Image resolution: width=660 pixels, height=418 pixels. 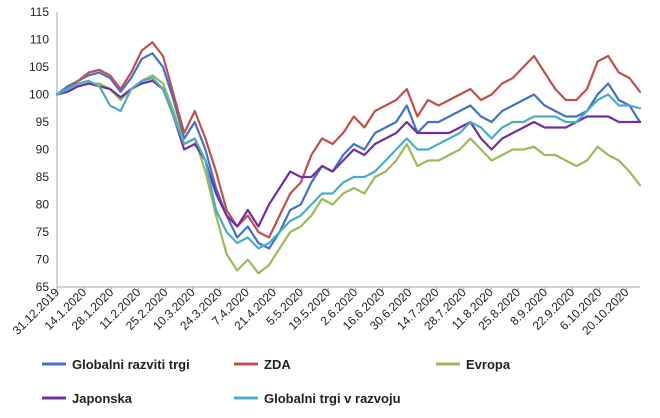 I want to click on y-tick-label: 105, so click(x=39, y=67).